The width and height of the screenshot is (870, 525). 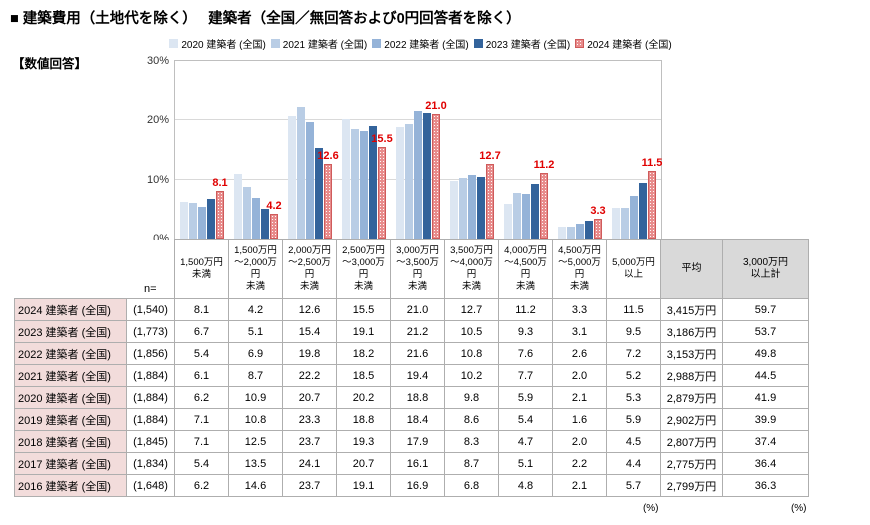 I want to click on empty-cell, so click(x=417, y=507).